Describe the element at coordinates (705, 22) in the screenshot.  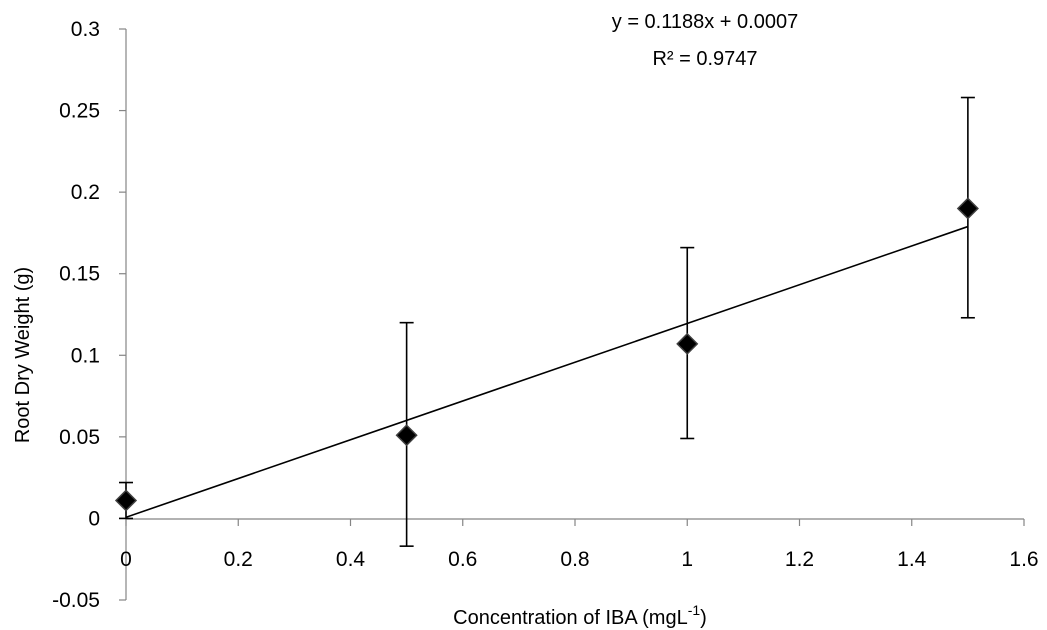
I see `trendline-equation: y = 0.1188x + 0.0007` at that location.